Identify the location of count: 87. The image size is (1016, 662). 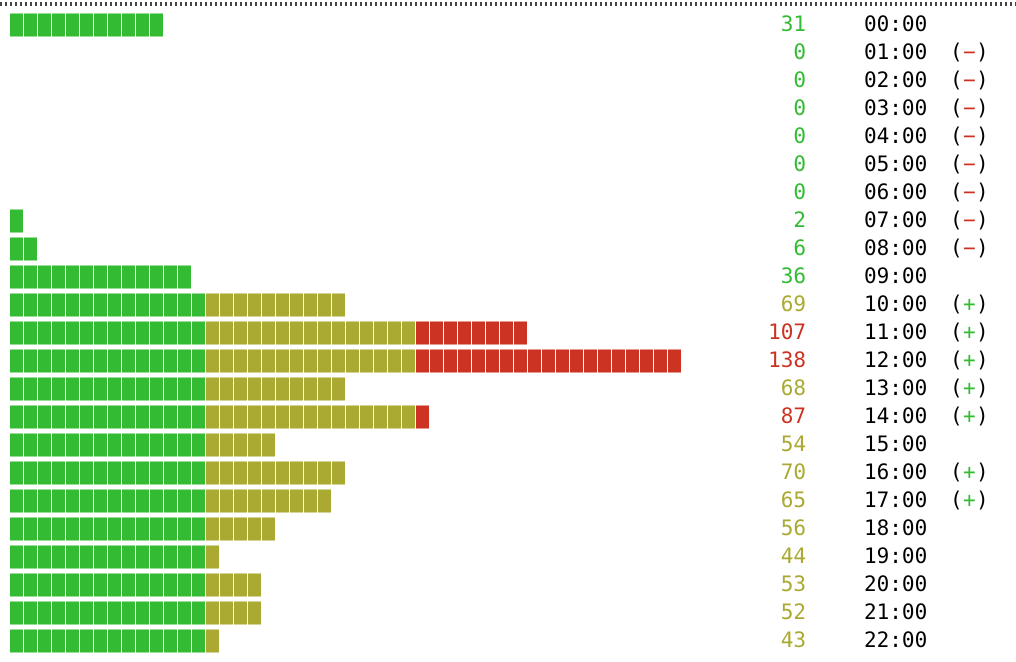
(793, 416).